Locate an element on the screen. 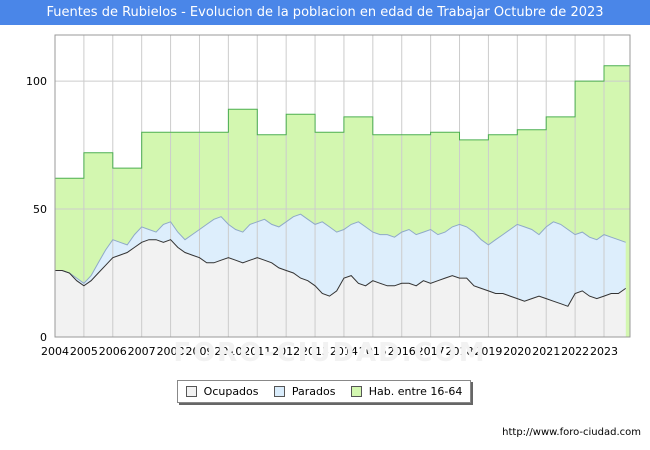 The image size is (650, 450). x-tick-label: 2016 is located at coordinates (402, 351).